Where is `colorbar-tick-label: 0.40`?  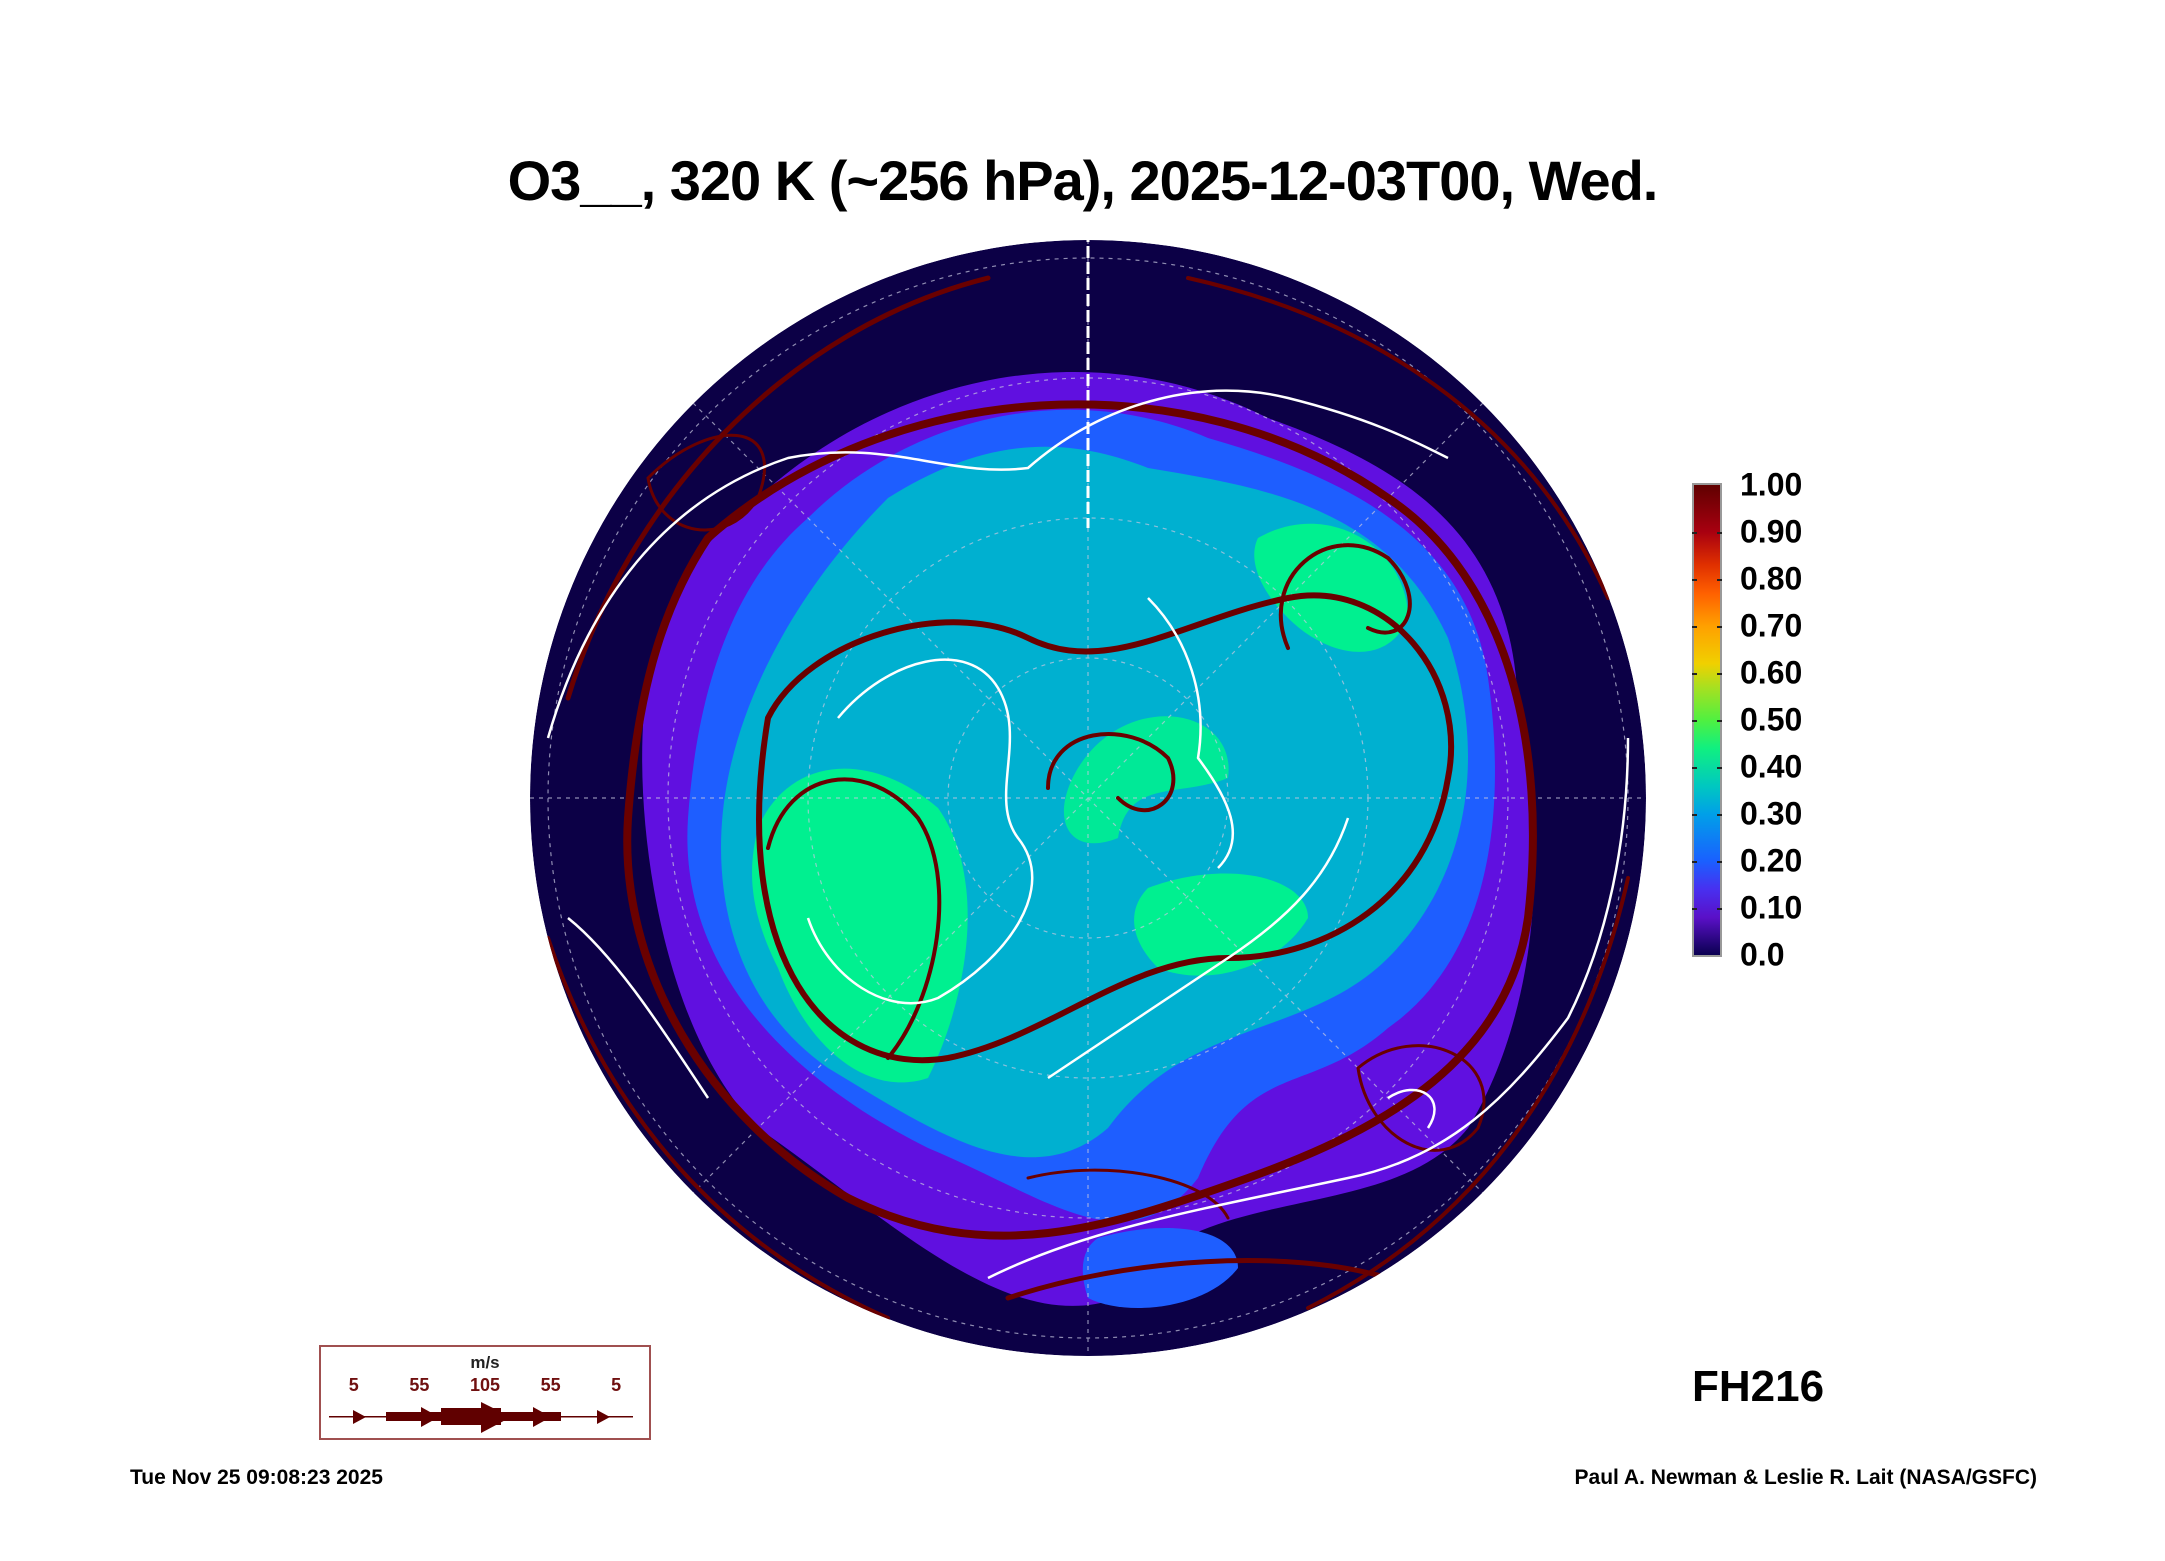
colorbar-tick-label: 0.40 is located at coordinates (1771, 766).